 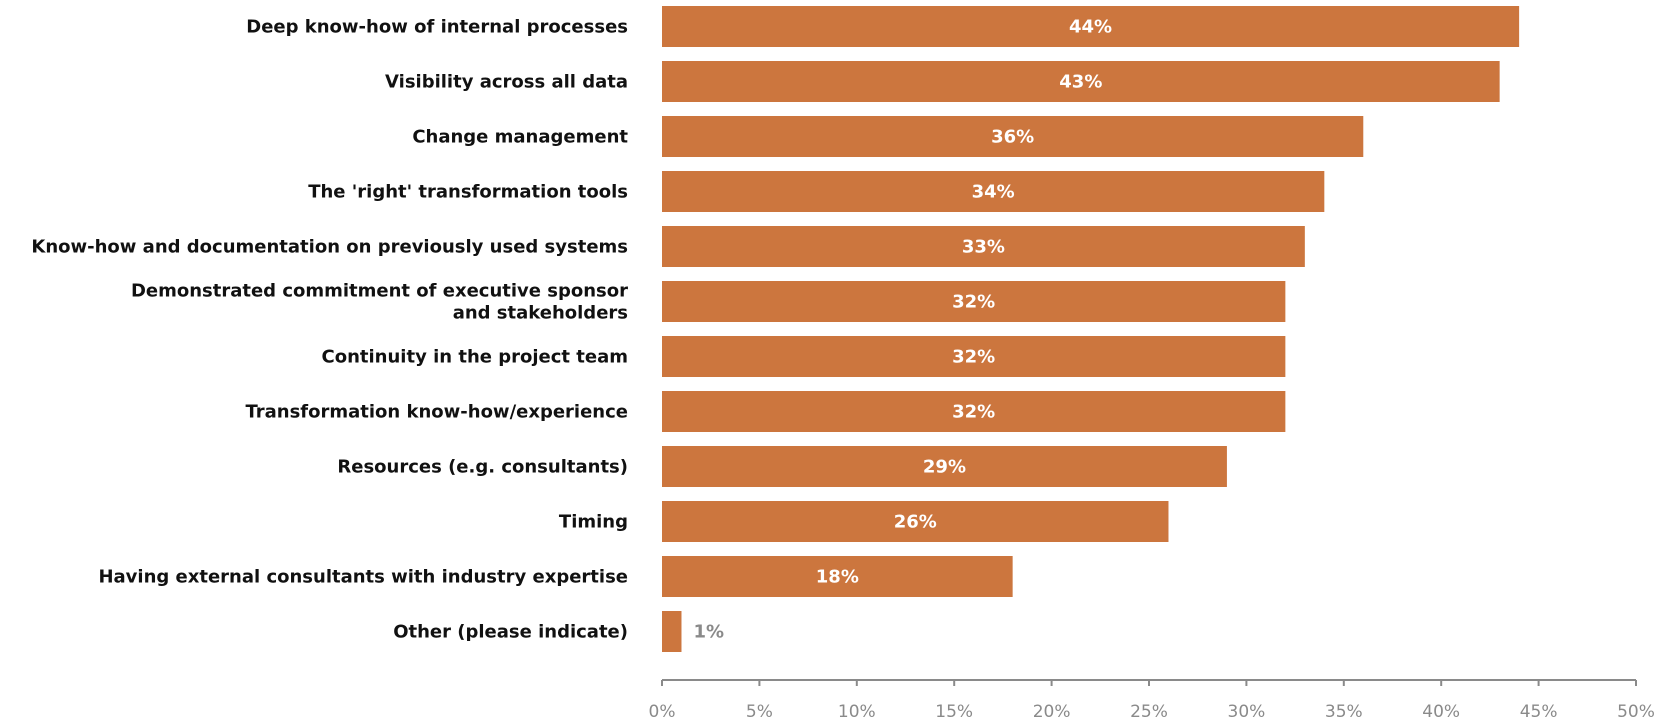 What do you see at coordinates (954, 712) in the screenshot?
I see `x-tick-label: 15%` at bounding box center [954, 712].